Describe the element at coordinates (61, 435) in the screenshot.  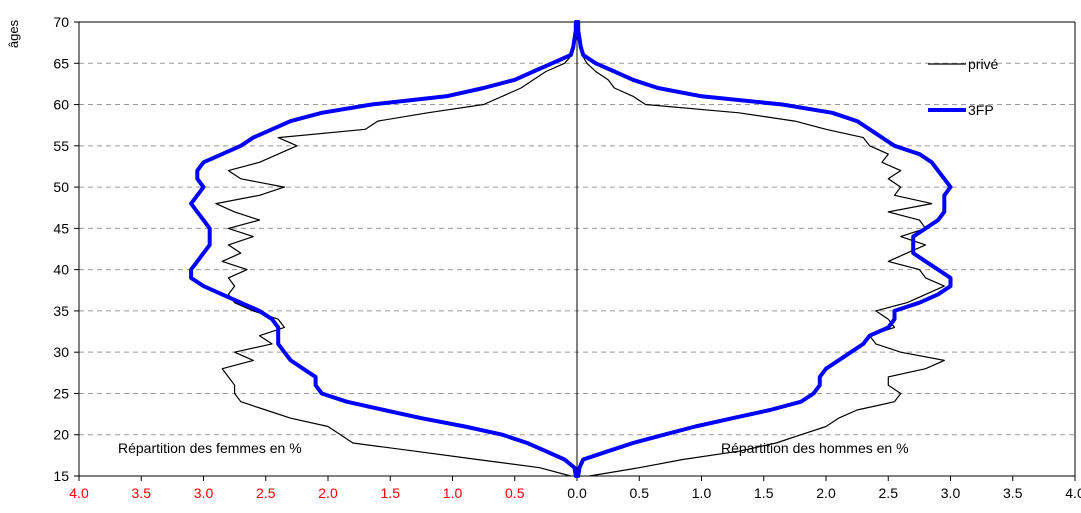
I see `y-tick-label: 20` at that location.